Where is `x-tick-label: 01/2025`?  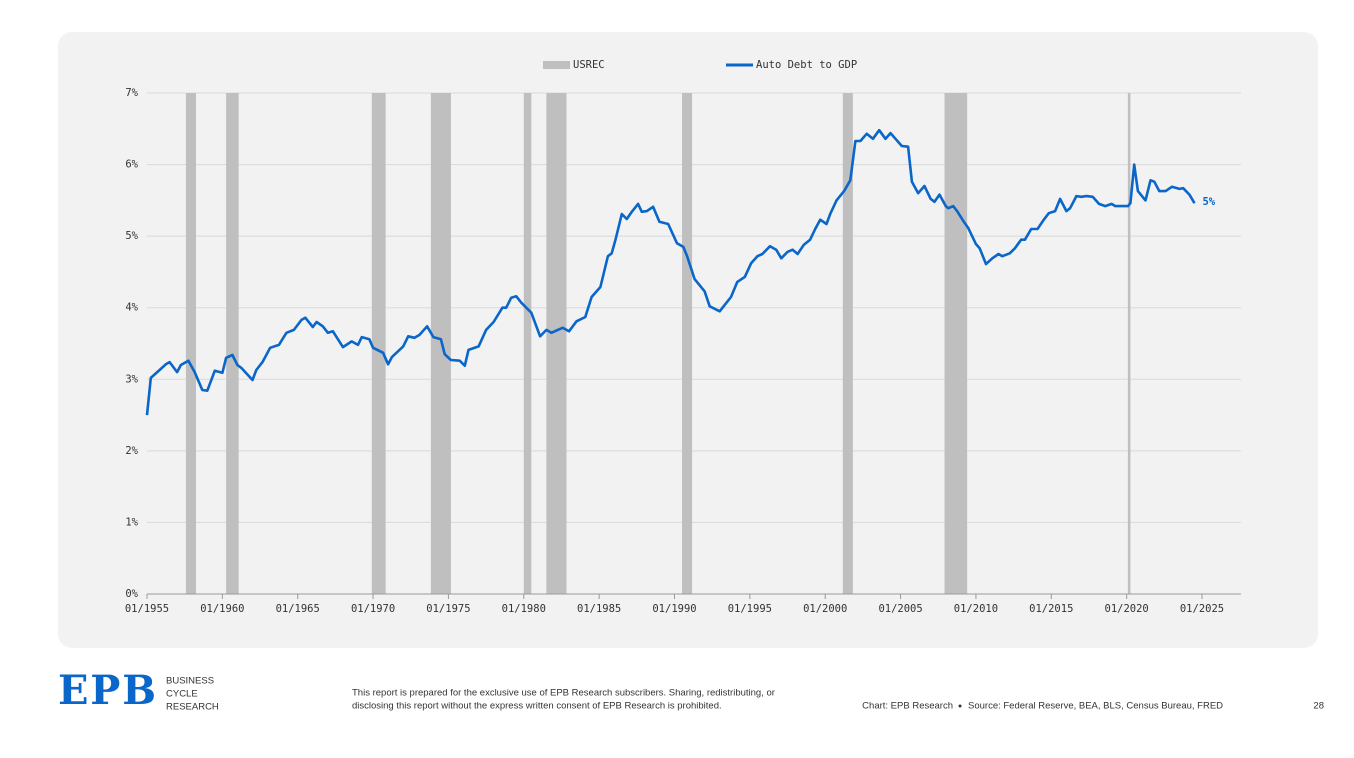 x-tick-label: 01/2025 is located at coordinates (1202, 609).